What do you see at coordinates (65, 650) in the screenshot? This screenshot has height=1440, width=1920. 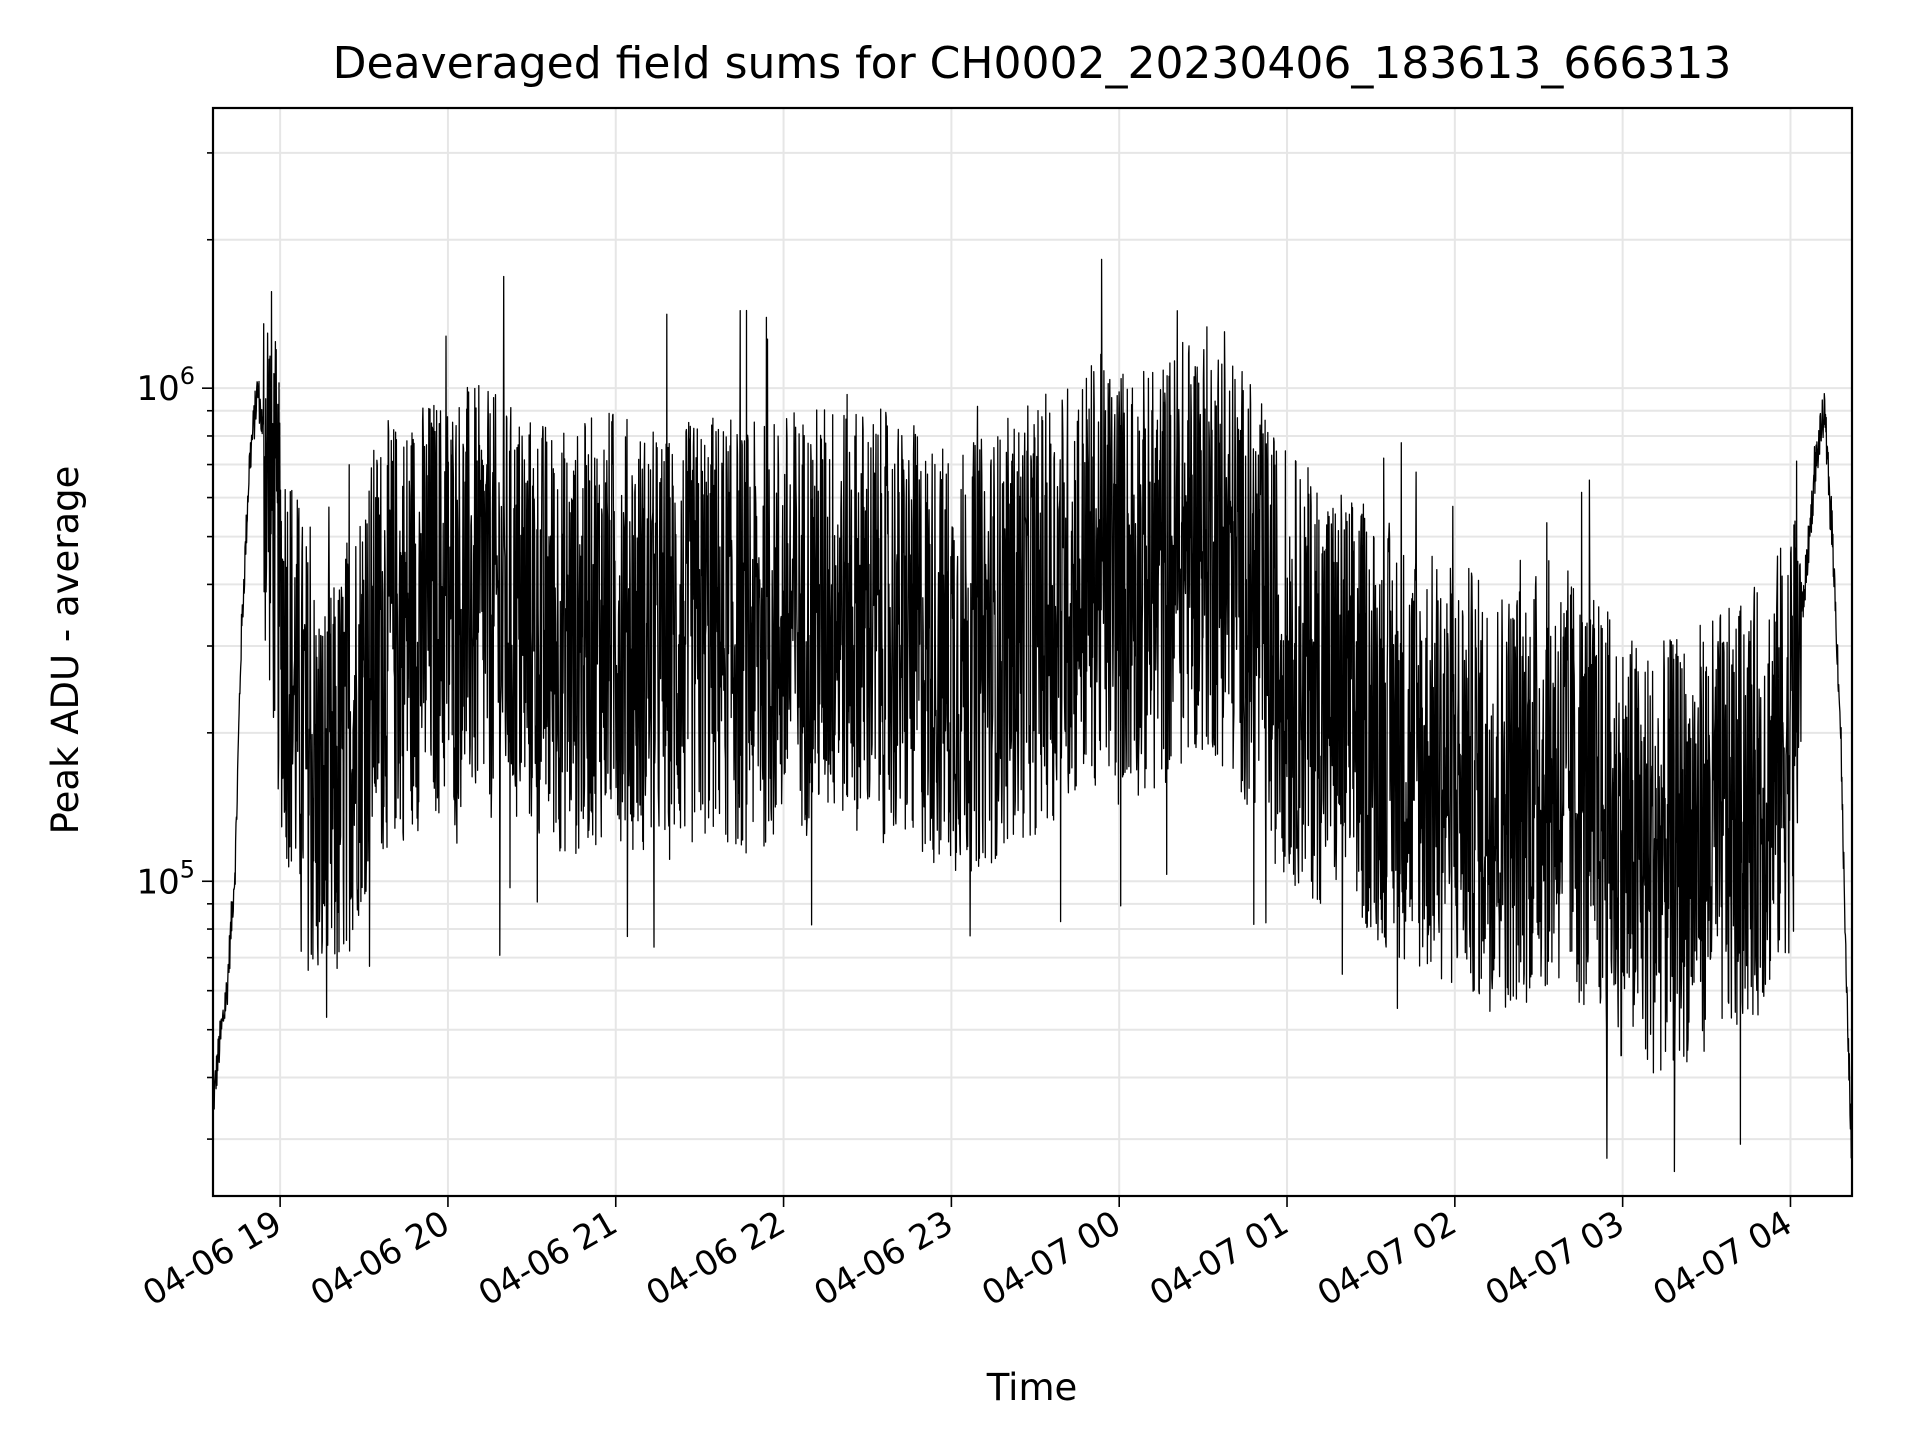 I see `y-axis-title: Peak ADU - average` at bounding box center [65, 650].